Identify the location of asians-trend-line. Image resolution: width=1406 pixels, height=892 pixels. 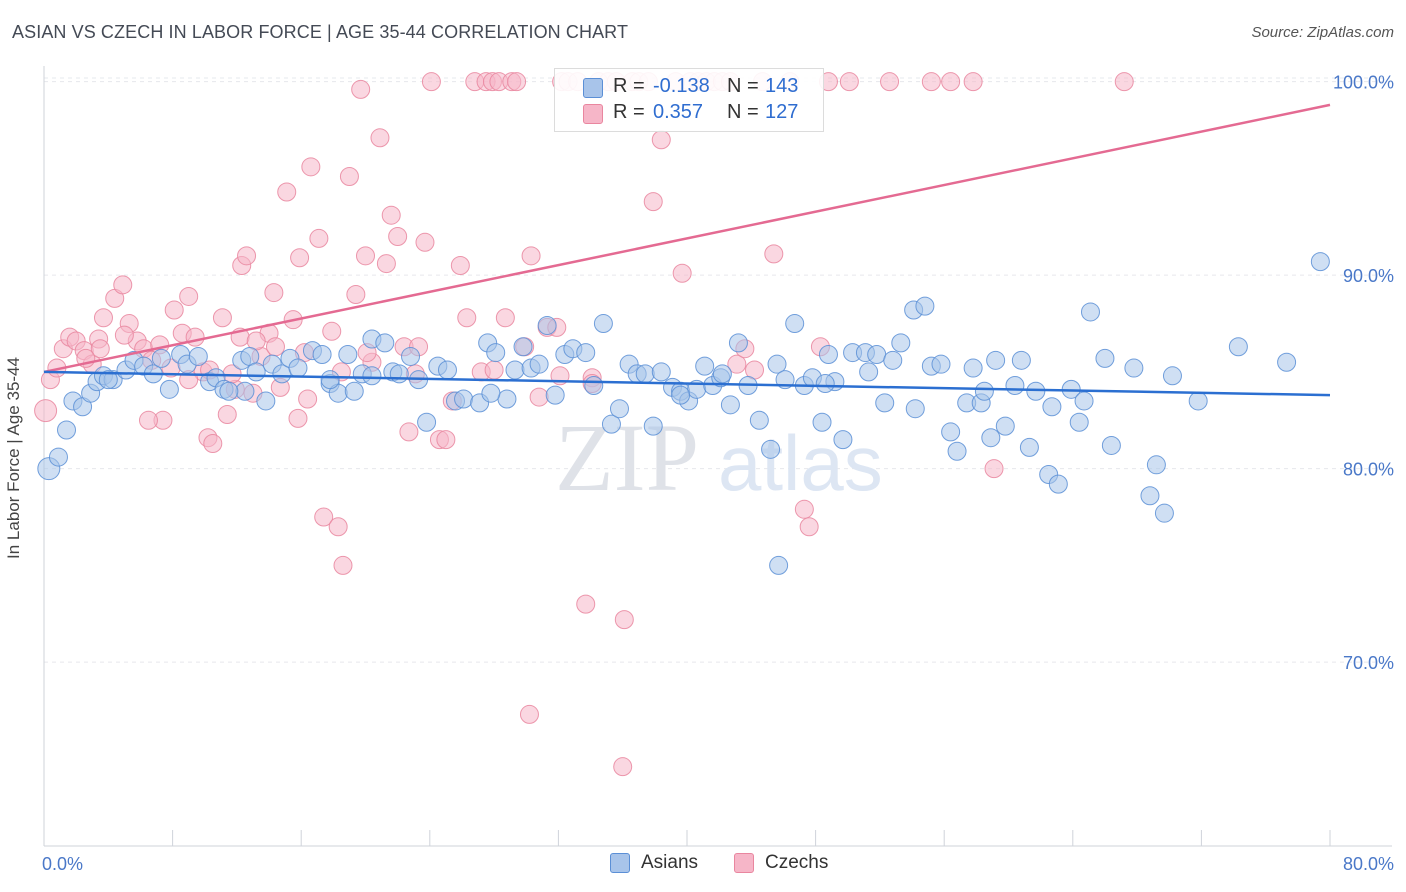
(687, 383).